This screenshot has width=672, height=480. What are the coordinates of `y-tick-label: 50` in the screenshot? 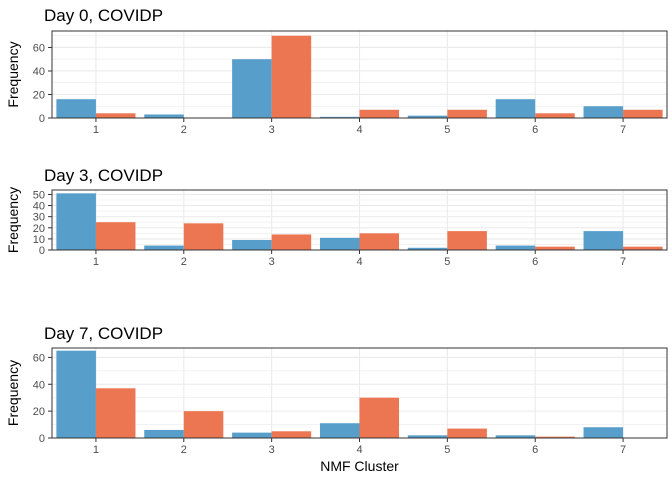 It's located at (39, 195).